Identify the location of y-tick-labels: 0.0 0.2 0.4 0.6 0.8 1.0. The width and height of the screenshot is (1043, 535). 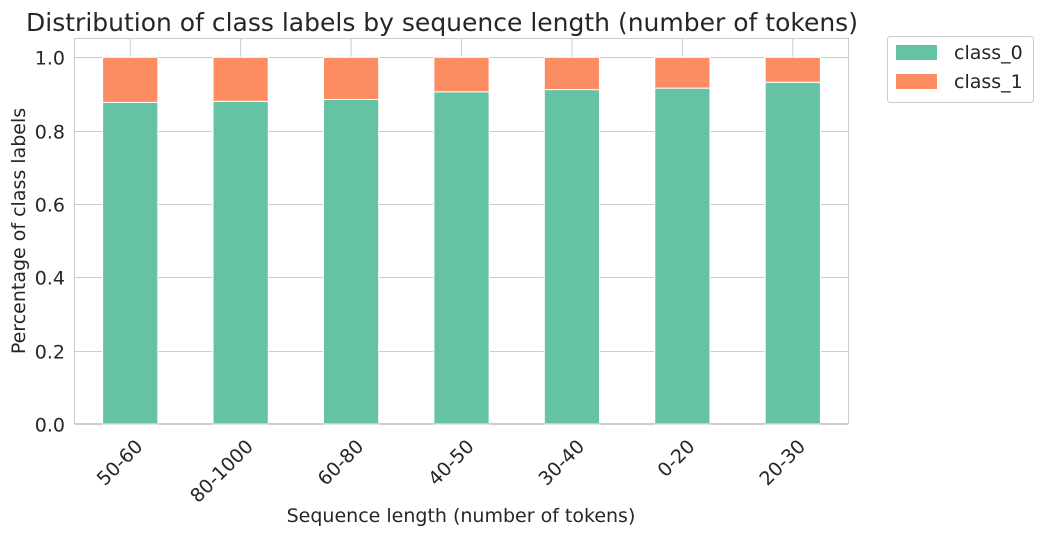
(50, 242).